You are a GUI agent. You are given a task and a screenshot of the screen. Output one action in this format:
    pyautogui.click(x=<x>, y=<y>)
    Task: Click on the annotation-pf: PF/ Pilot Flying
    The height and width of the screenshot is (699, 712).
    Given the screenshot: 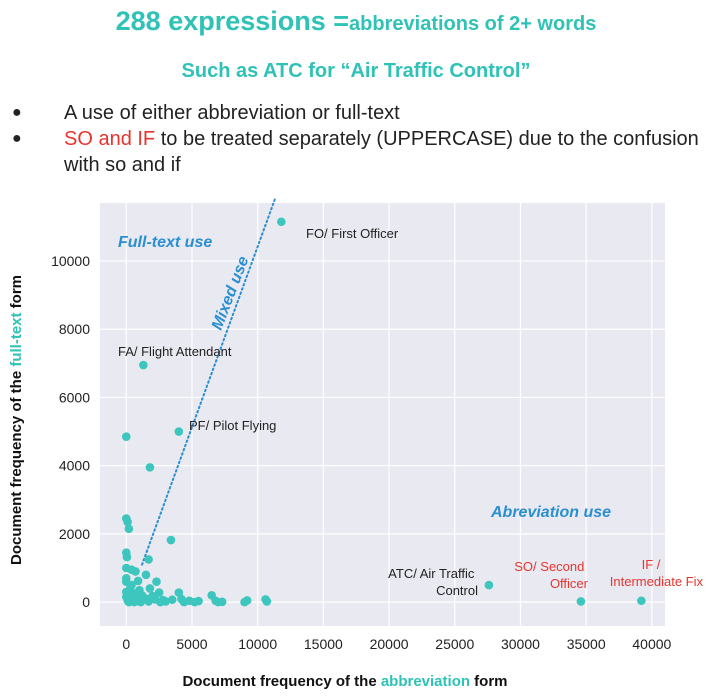 What is the action you would take?
    pyautogui.click(x=232, y=425)
    